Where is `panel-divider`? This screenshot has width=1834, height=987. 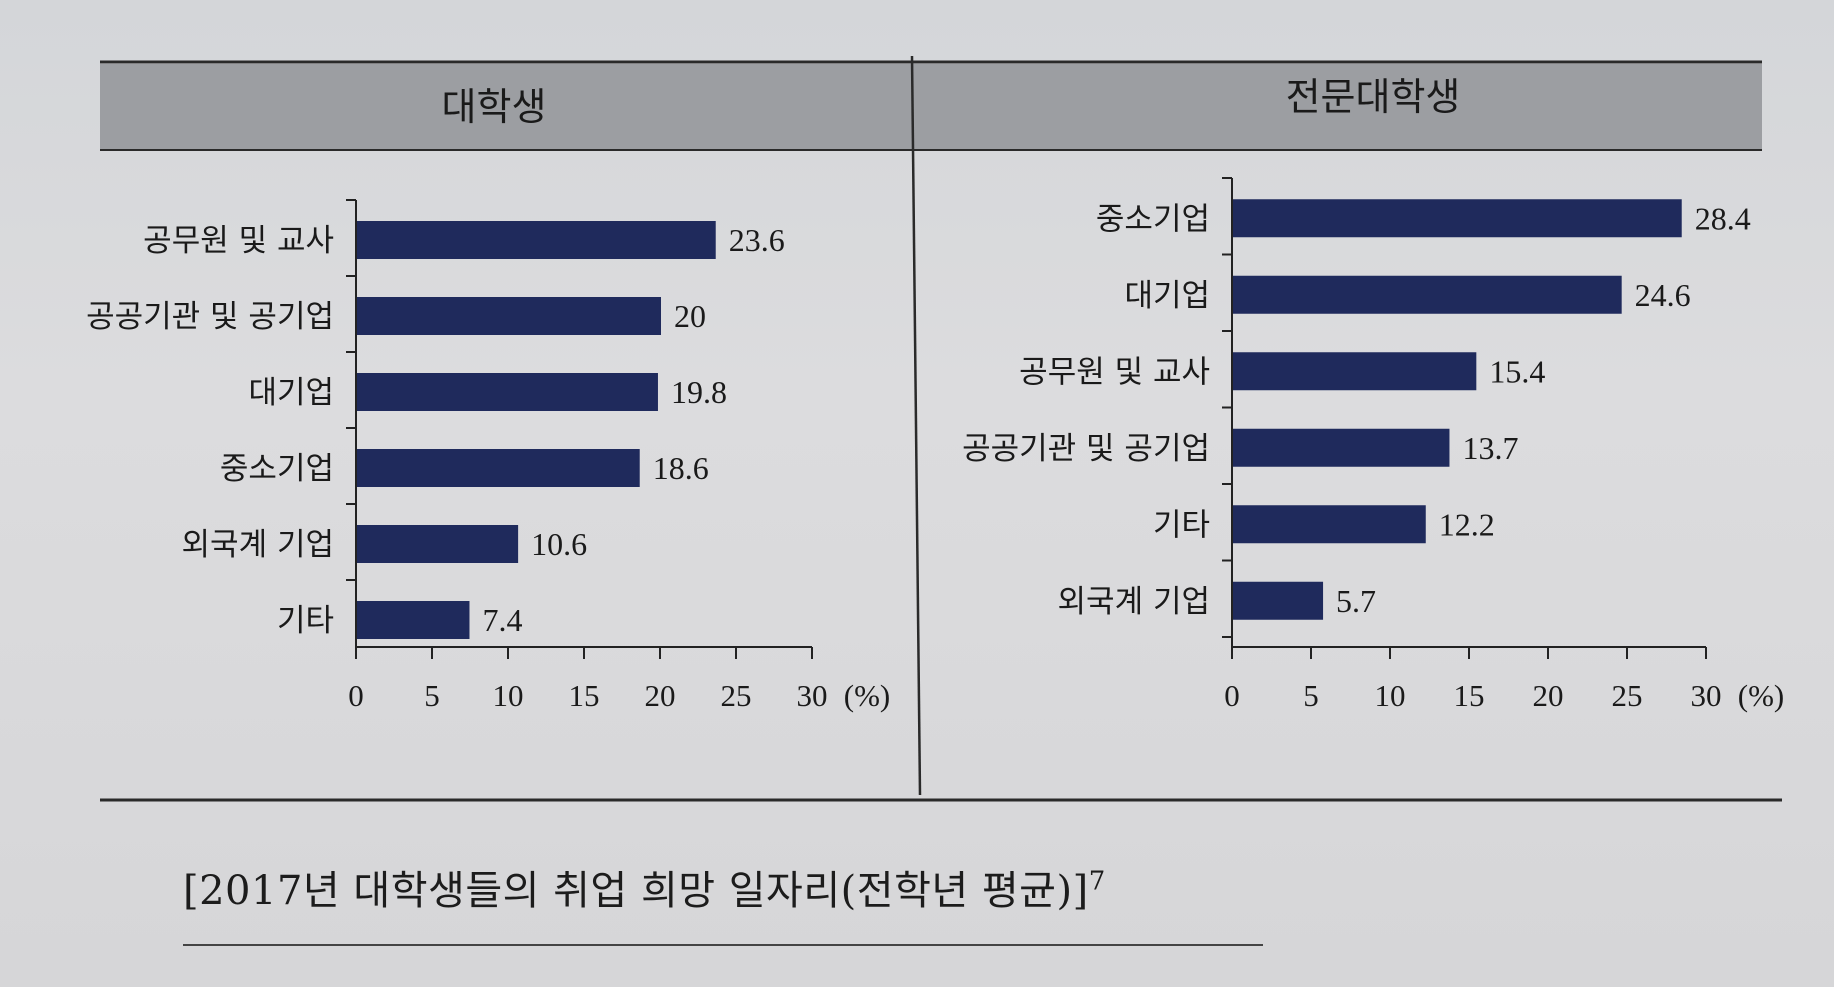
panel-divider is located at coordinates (916, 425).